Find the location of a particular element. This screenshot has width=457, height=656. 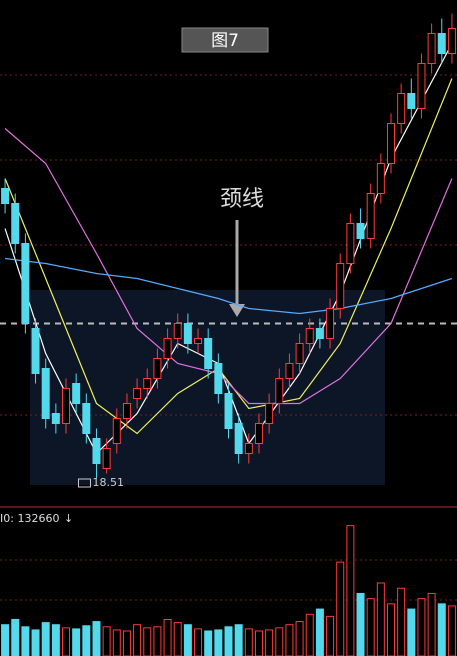

annotation: 颈线 is located at coordinates (242, 199).